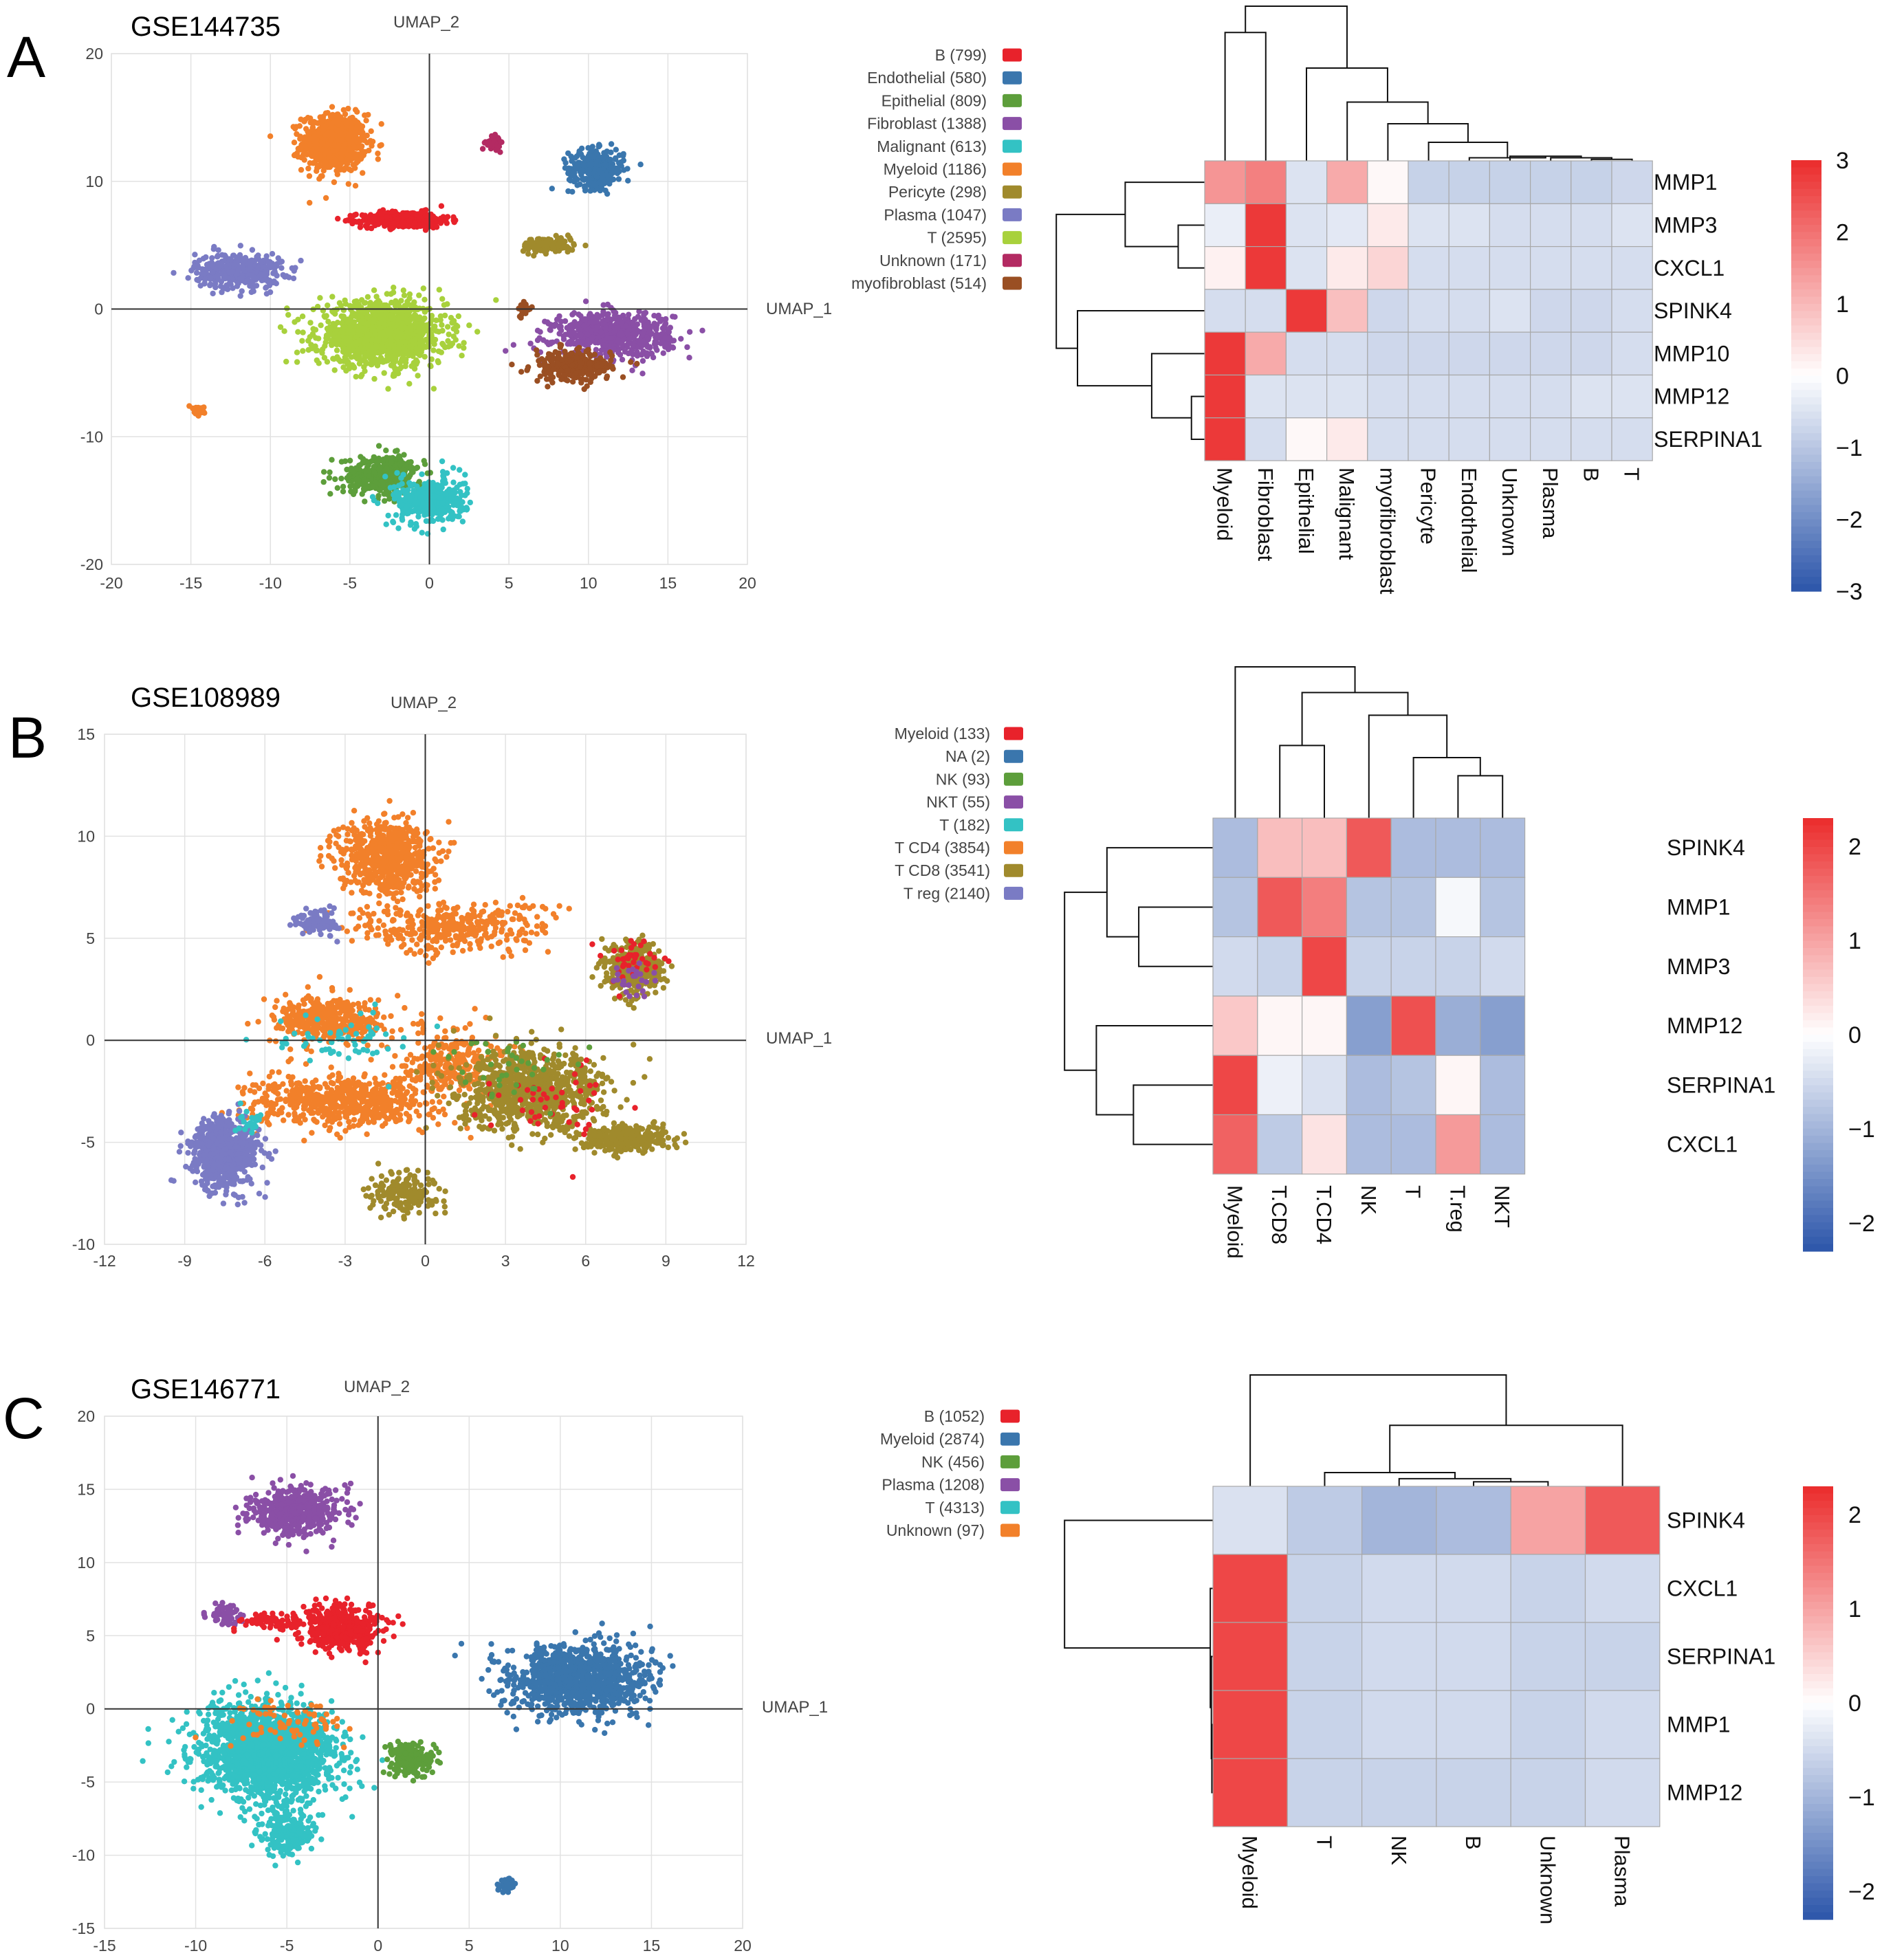 The width and height of the screenshot is (1882, 1960). I want to click on umap-xtick-label: 5, so click(509, 583).